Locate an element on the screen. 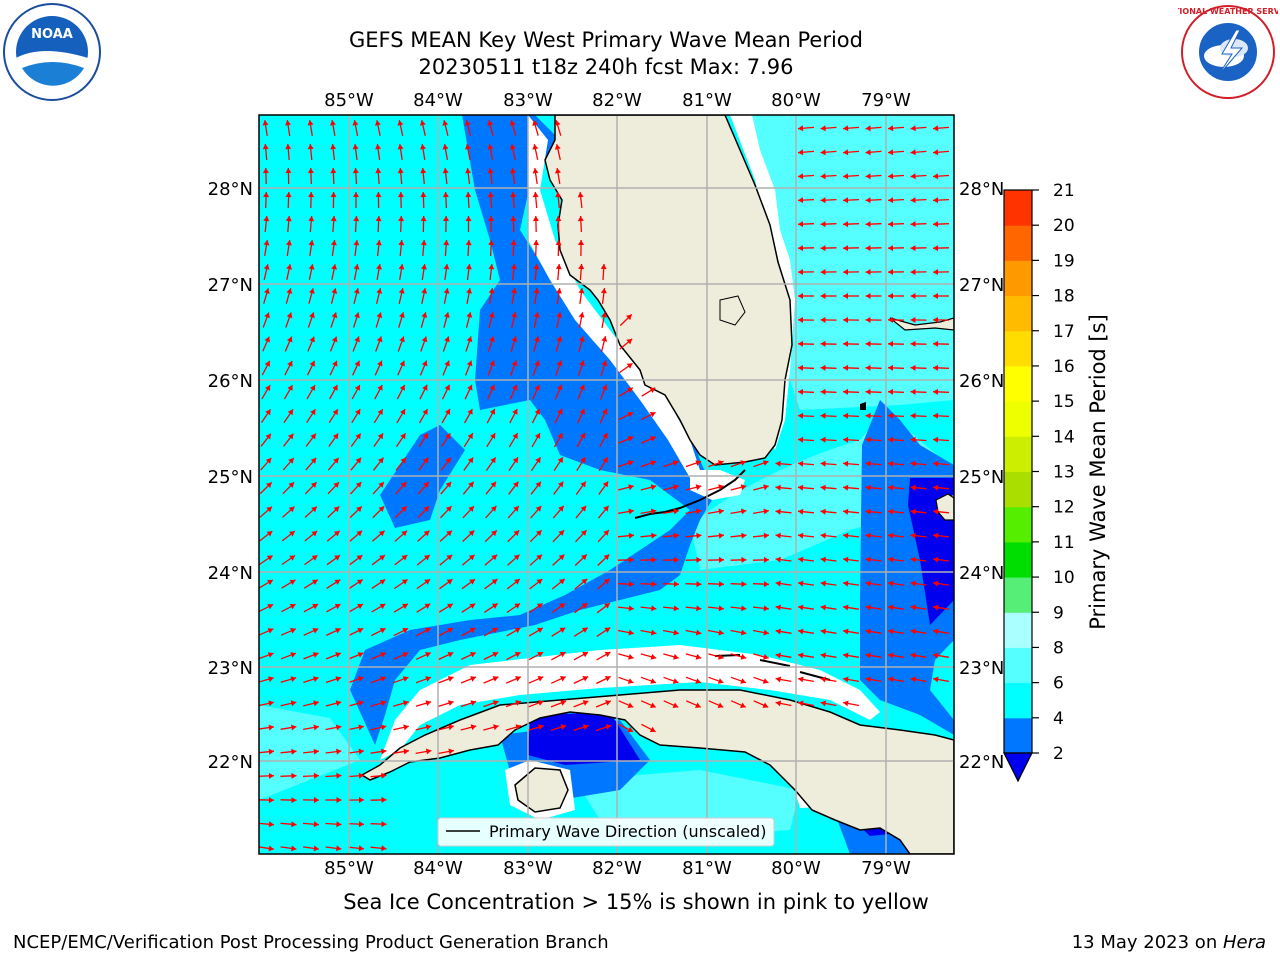 The width and height of the screenshot is (1280, 960). lat-label: 26°N is located at coordinates (230, 381).